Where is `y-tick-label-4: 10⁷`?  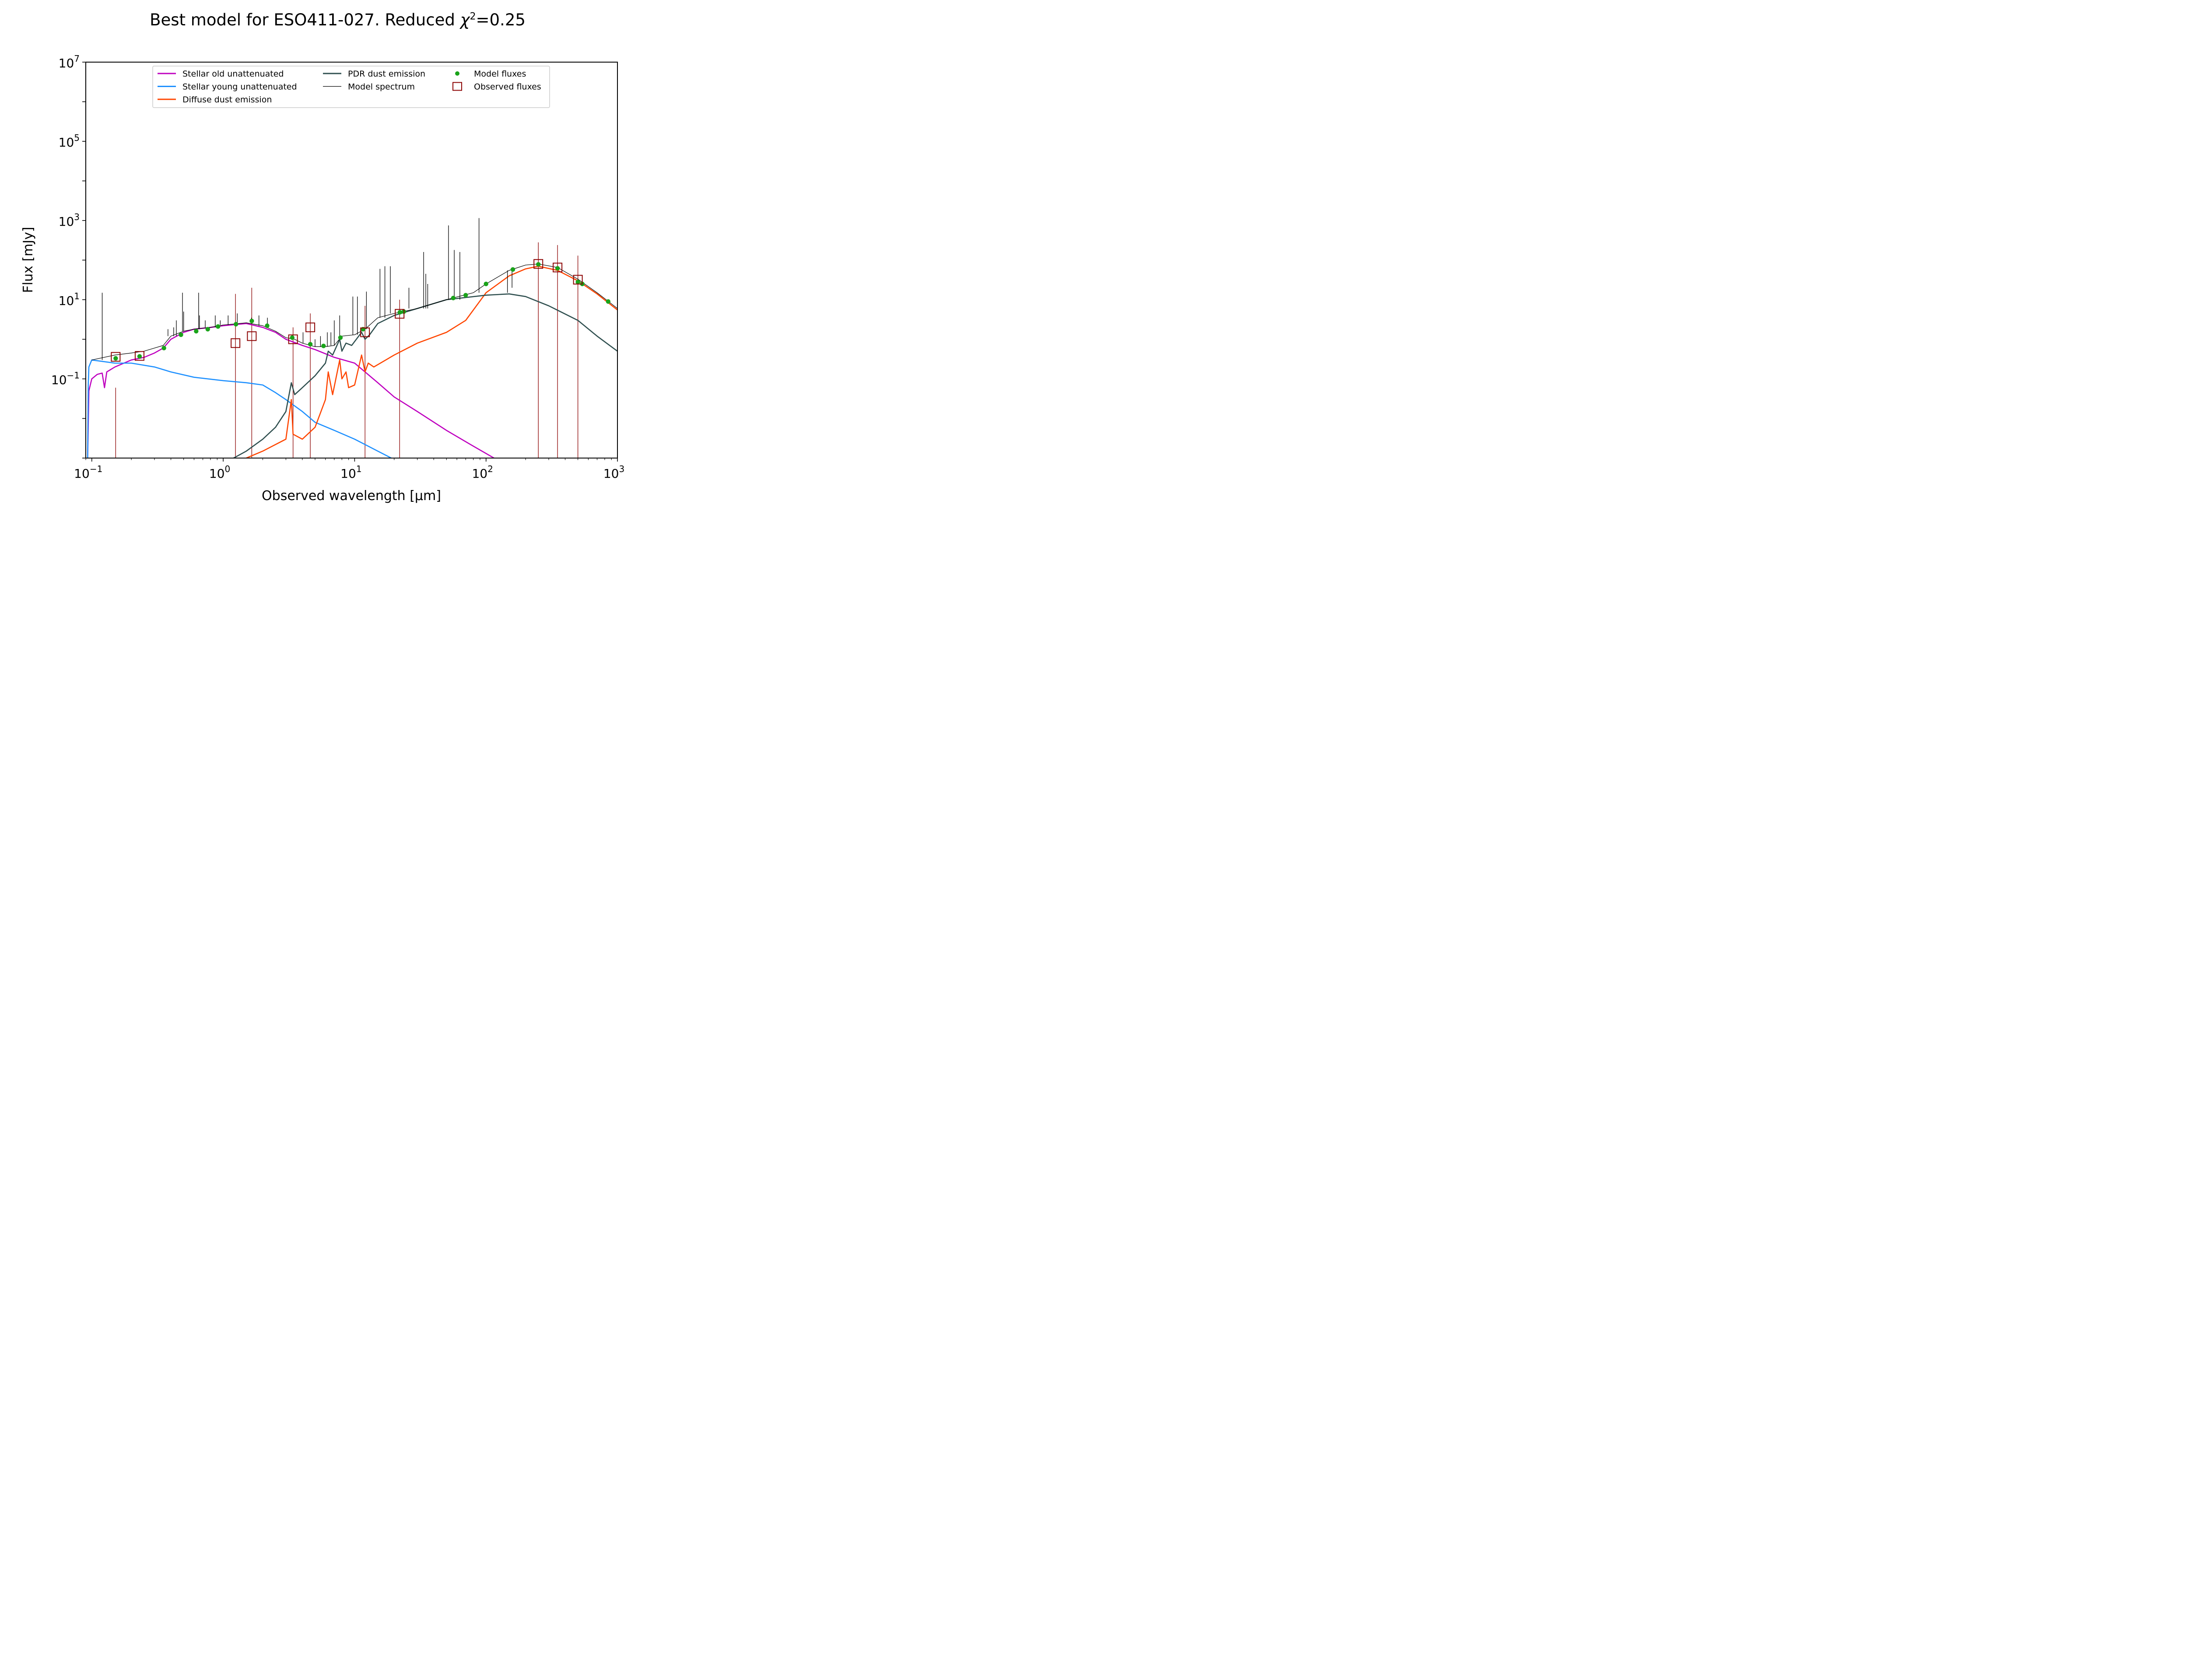 y-tick-label-4: 10⁷ is located at coordinates (70, 61).